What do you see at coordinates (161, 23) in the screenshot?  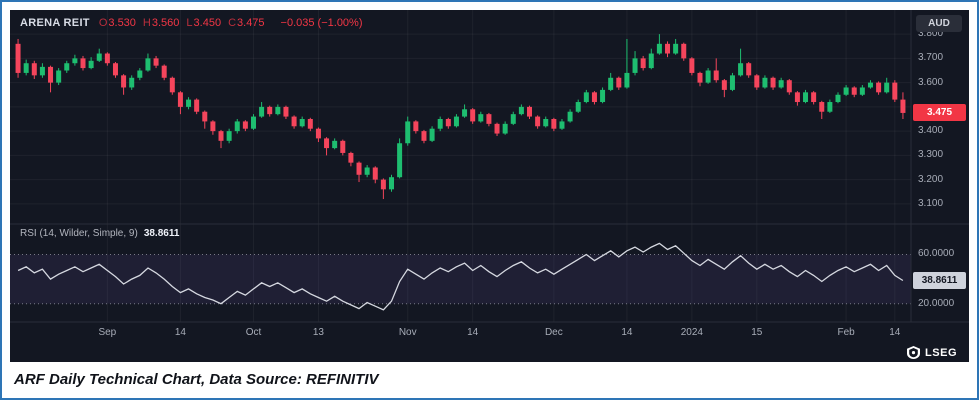 I see `legend-h: H3.560` at bounding box center [161, 23].